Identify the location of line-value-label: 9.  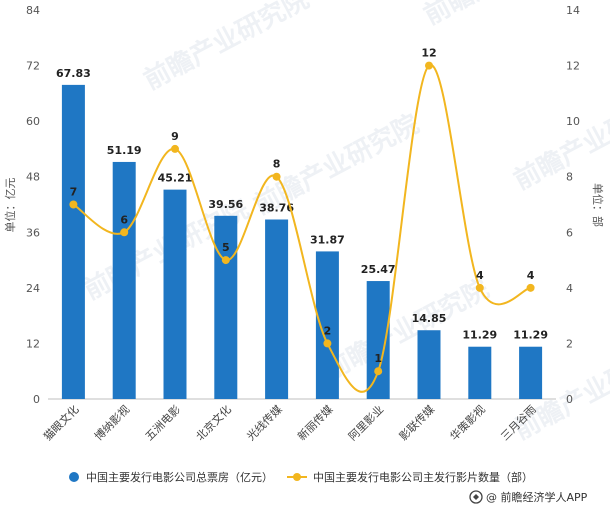
(175, 136).